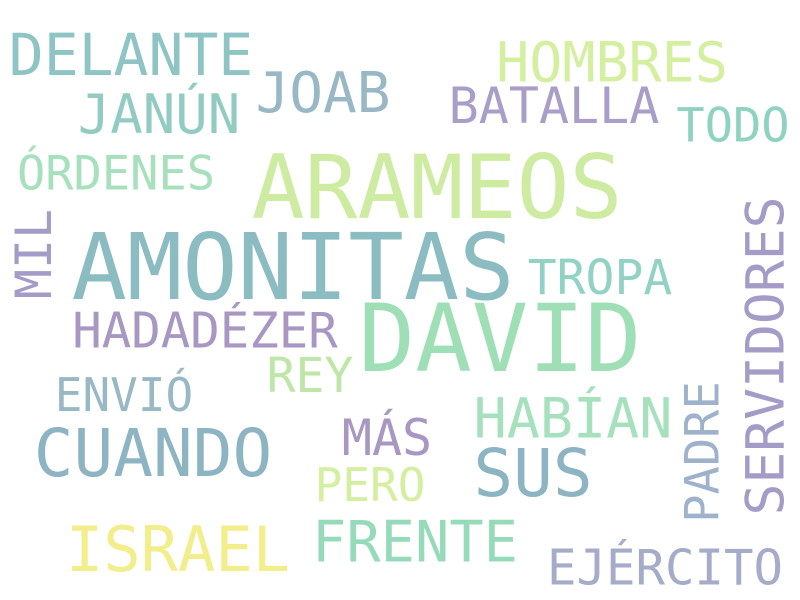 The width and height of the screenshot is (800, 600). Describe the element at coordinates (533, 473) in the screenshot. I see `word-sus: SUS` at that location.